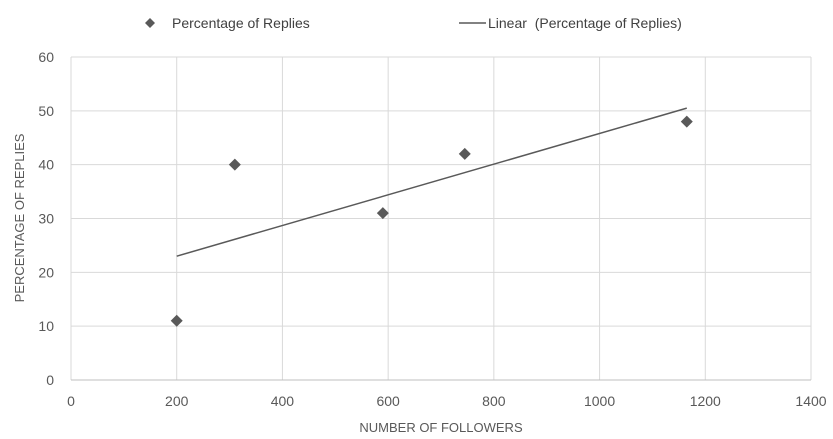  Describe the element at coordinates (46, 326) in the screenshot. I see `y-tick-label: 10` at that location.